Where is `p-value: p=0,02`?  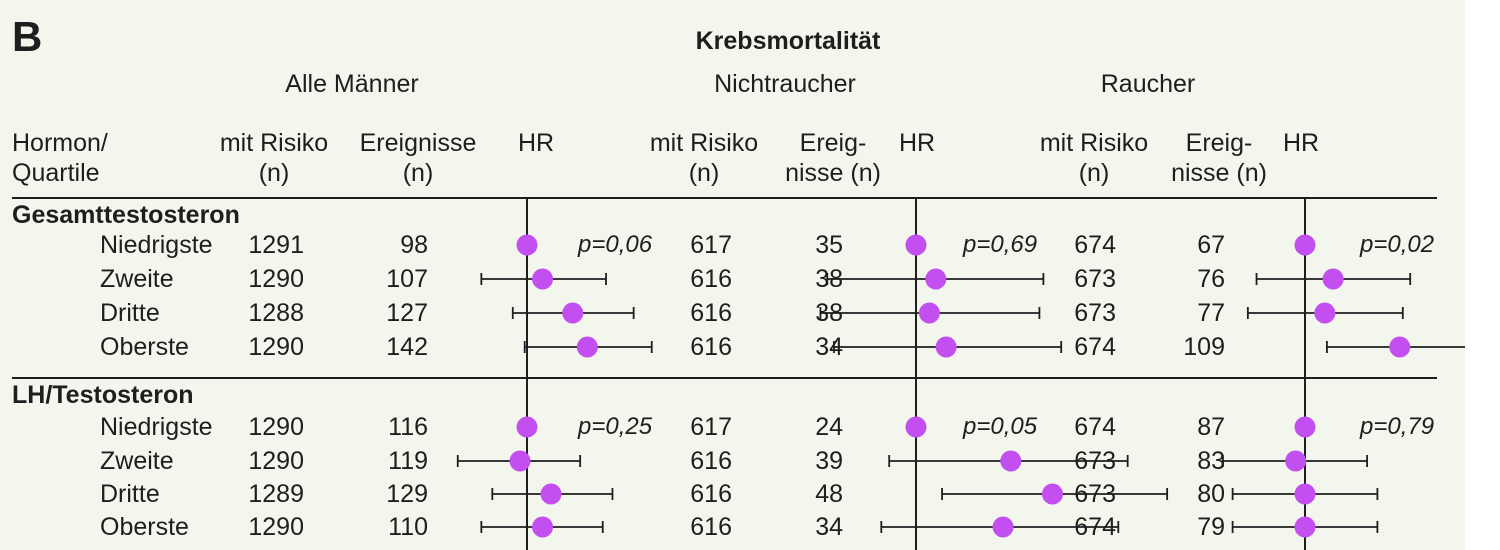 p-value: p=0,02 is located at coordinates (1397, 244).